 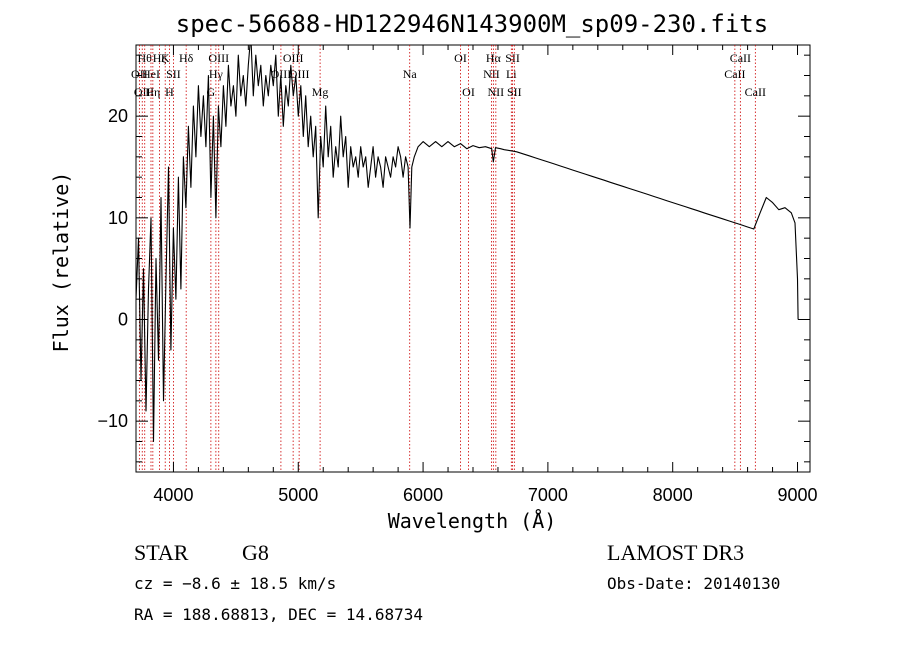 I want to click on x-tick-label: 4000, so click(x=173, y=495).